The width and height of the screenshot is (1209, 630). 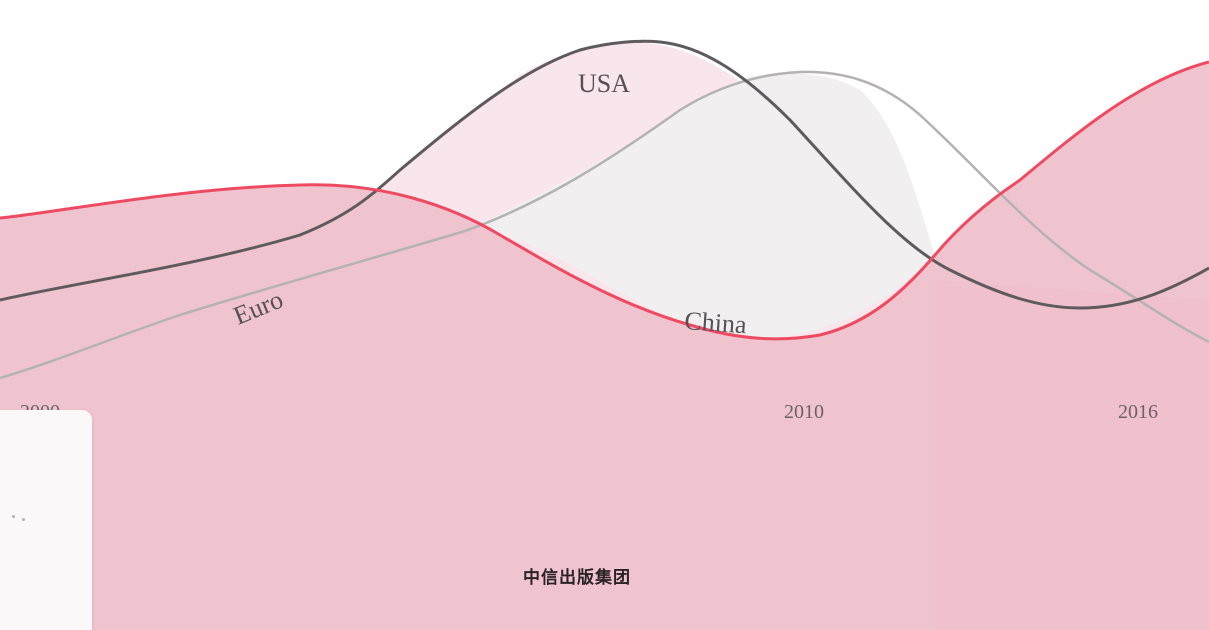 I want to click on sticker-label, so click(x=46, y=520).